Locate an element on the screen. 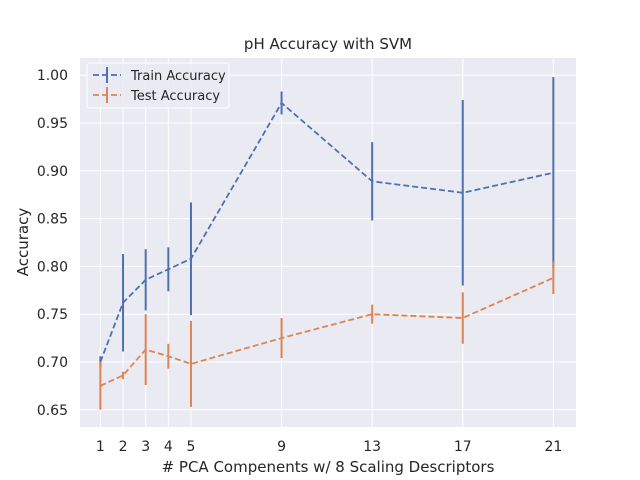  x-tick-label: 1 is located at coordinates (100, 447).